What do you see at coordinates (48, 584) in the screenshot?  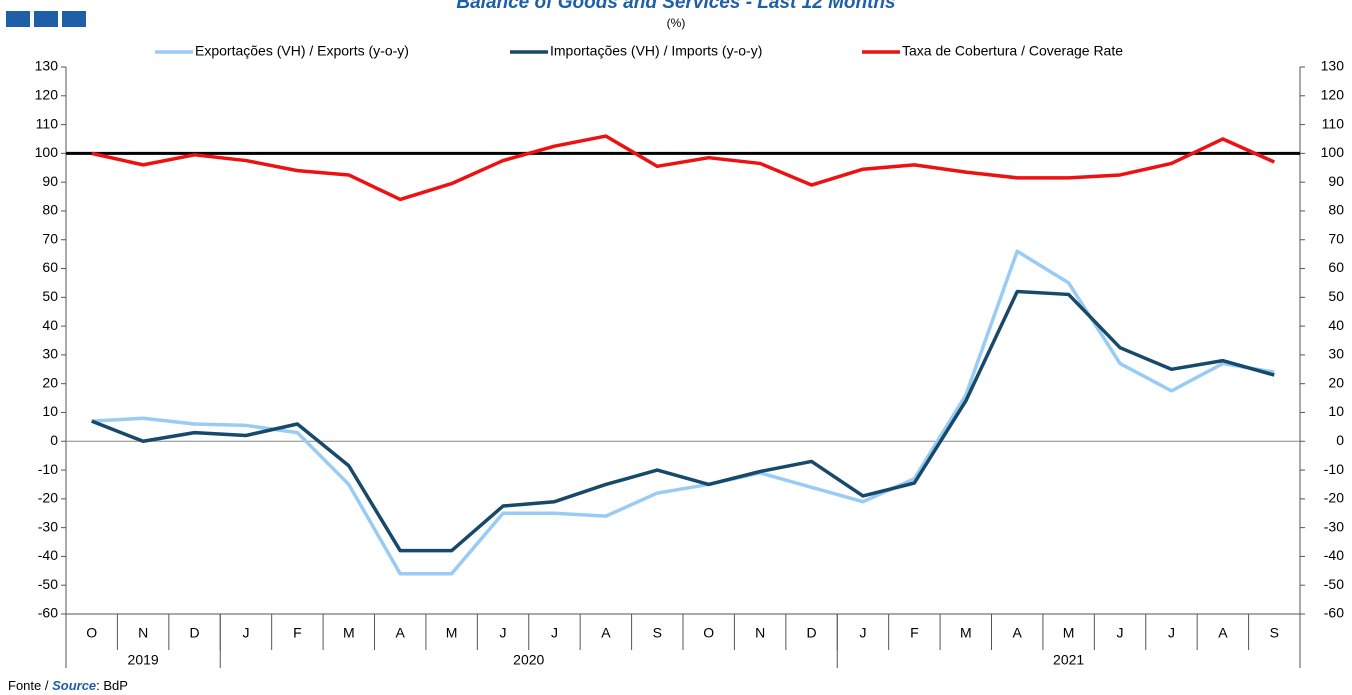 I see `y-tick-label: -50` at bounding box center [48, 584].